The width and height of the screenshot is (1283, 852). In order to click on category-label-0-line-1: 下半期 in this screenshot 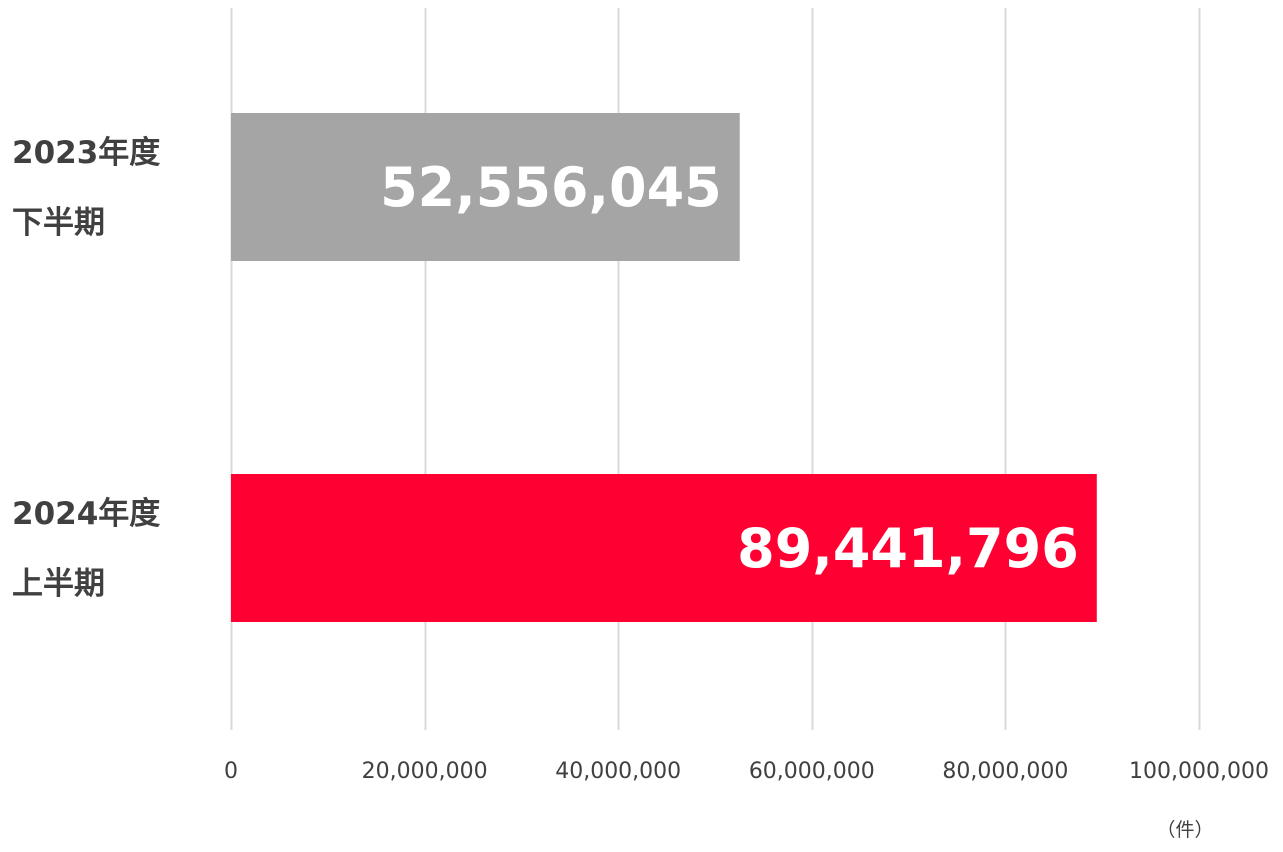, I will do `click(58, 223)`.